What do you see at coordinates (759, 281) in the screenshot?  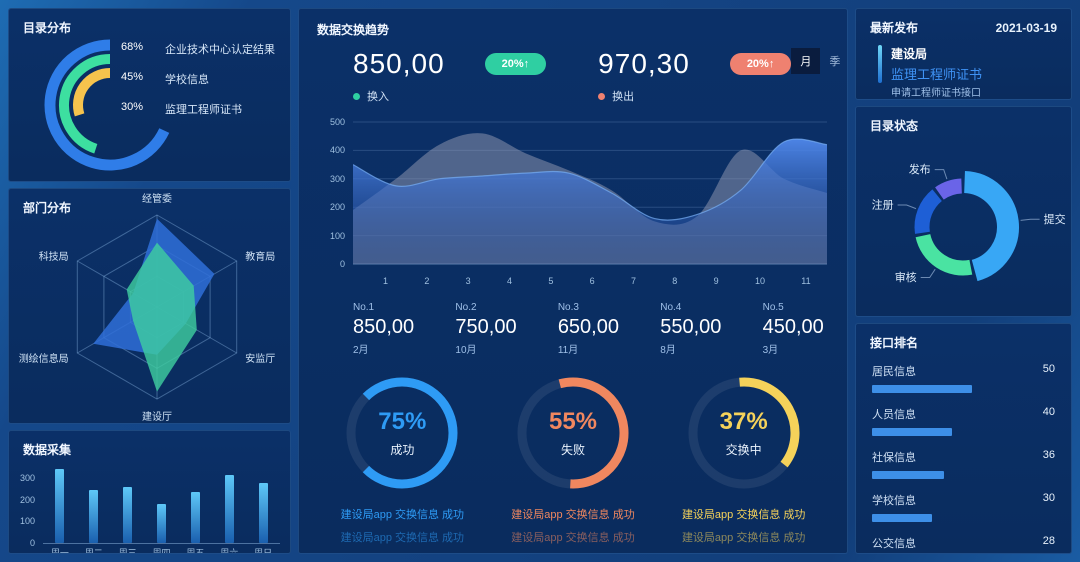 I see `x-tick: 10` at bounding box center [759, 281].